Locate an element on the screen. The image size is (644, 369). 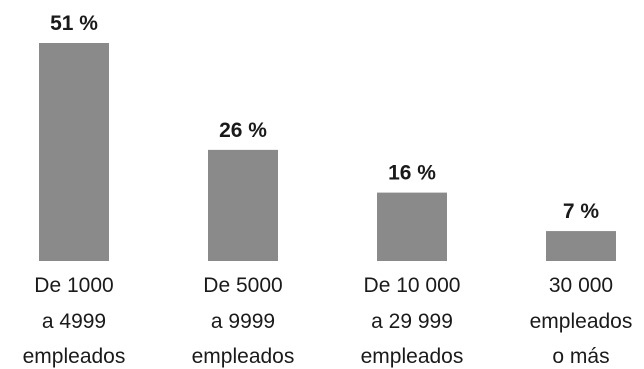
value-label-2: 26 % is located at coordinates (243, 130).